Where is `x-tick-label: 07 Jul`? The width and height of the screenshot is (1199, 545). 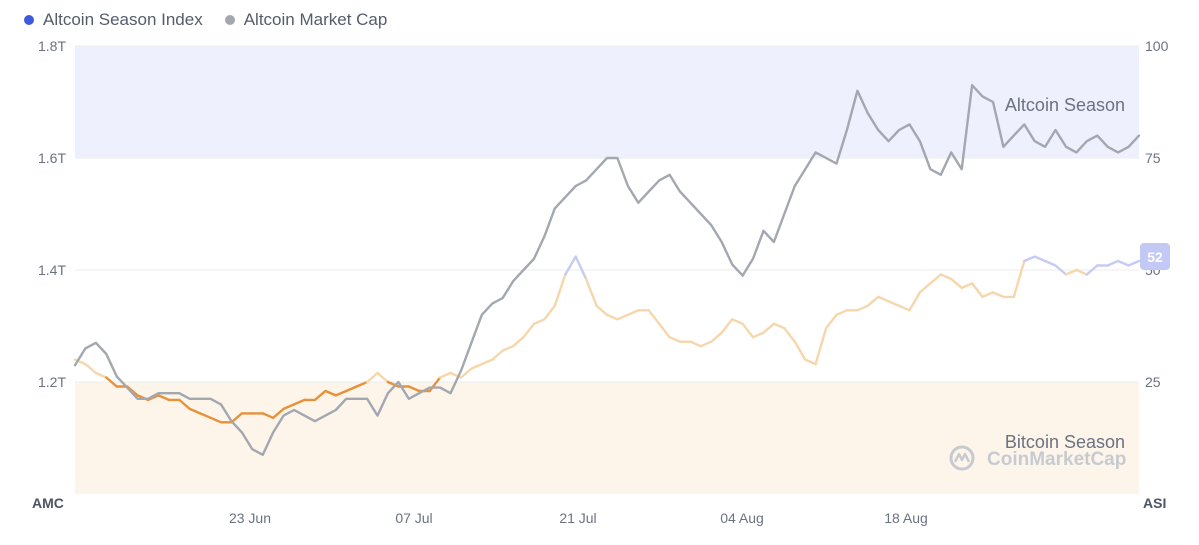 x-tick-label: 07 Jul is located at coordinates (413, 518).